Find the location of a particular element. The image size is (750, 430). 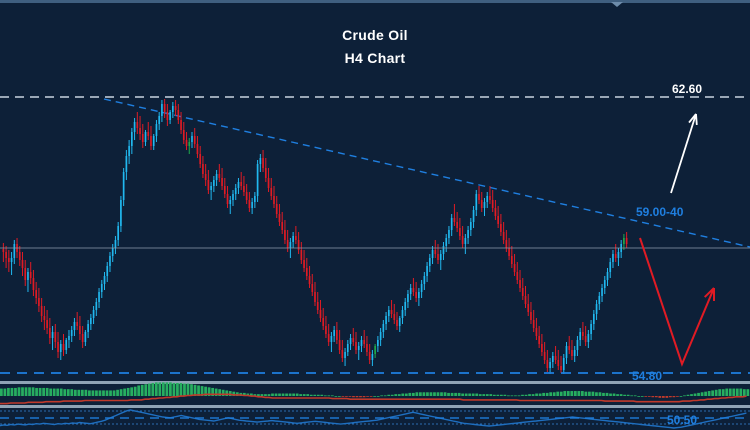

window-top-strip is located at coordinates (375, 1).